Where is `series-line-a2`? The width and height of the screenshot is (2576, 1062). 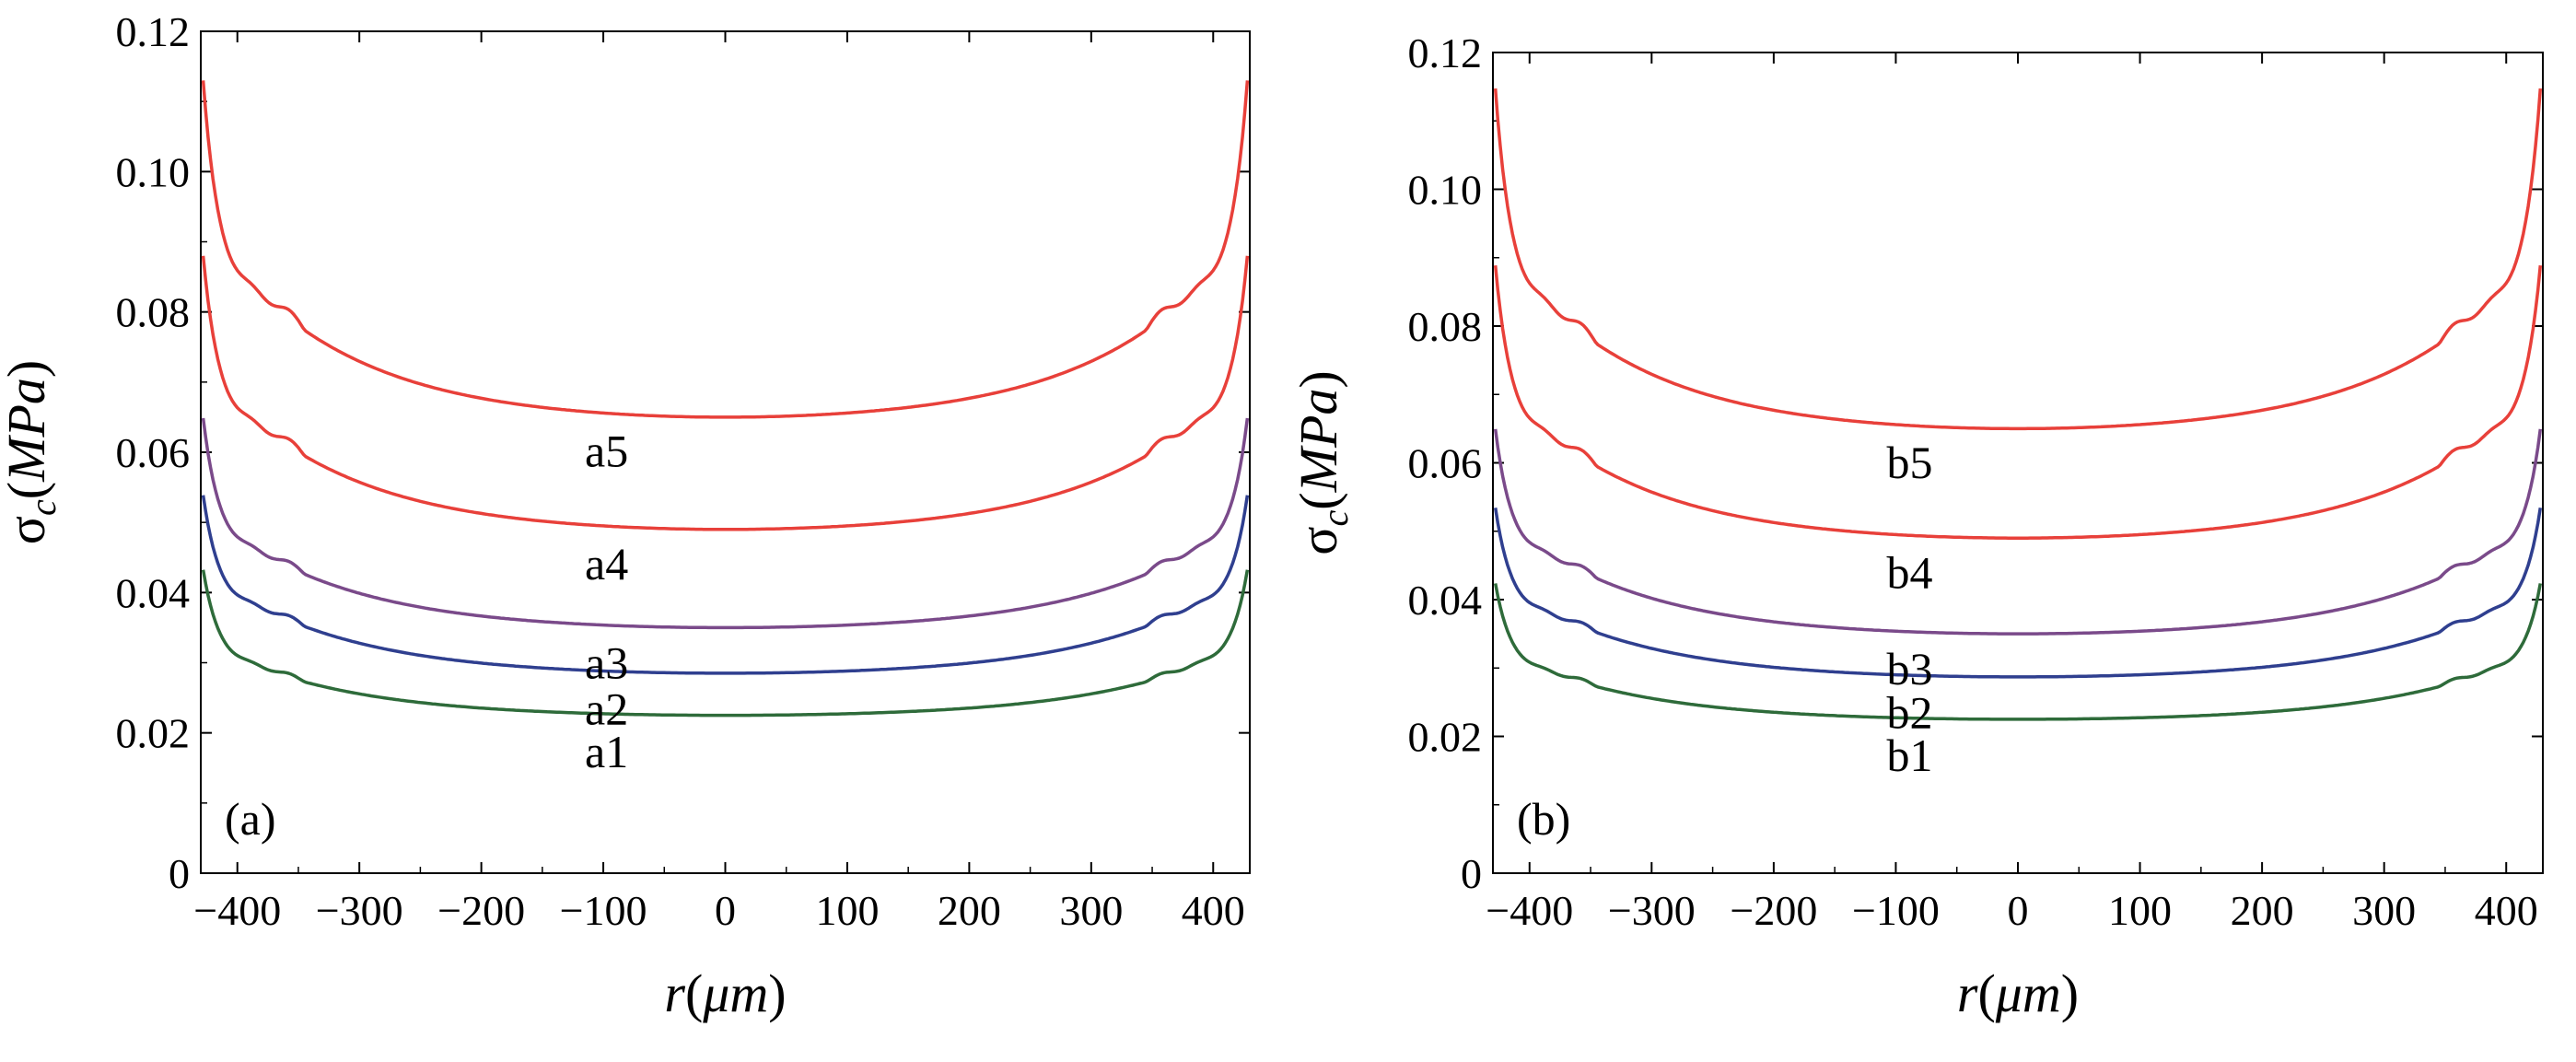 series-line-a2 is located at coordinates (725, 585).